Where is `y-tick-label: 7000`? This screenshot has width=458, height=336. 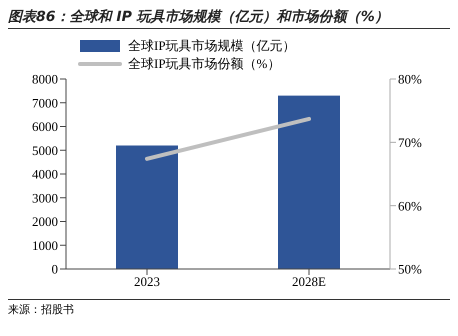
y-tick-label: 7000 is located at coordinates (45, 102).